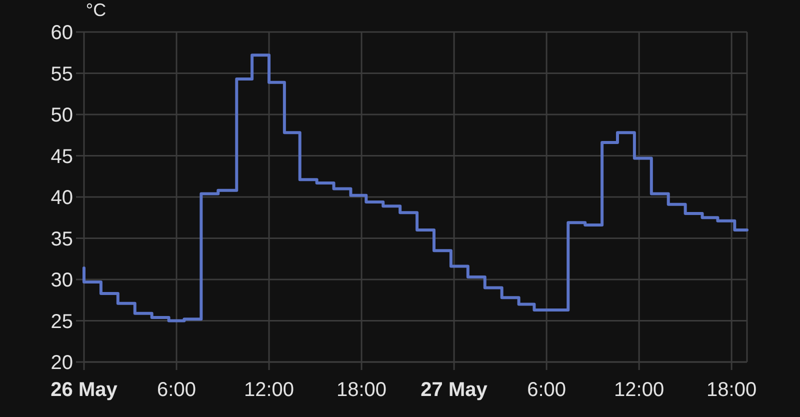 This screenshot has width=800, height=417. What do you see at coordinates (61, 239) in the screenshot?
I see `y-tick-label: 35` at bounding box center [61, 239].